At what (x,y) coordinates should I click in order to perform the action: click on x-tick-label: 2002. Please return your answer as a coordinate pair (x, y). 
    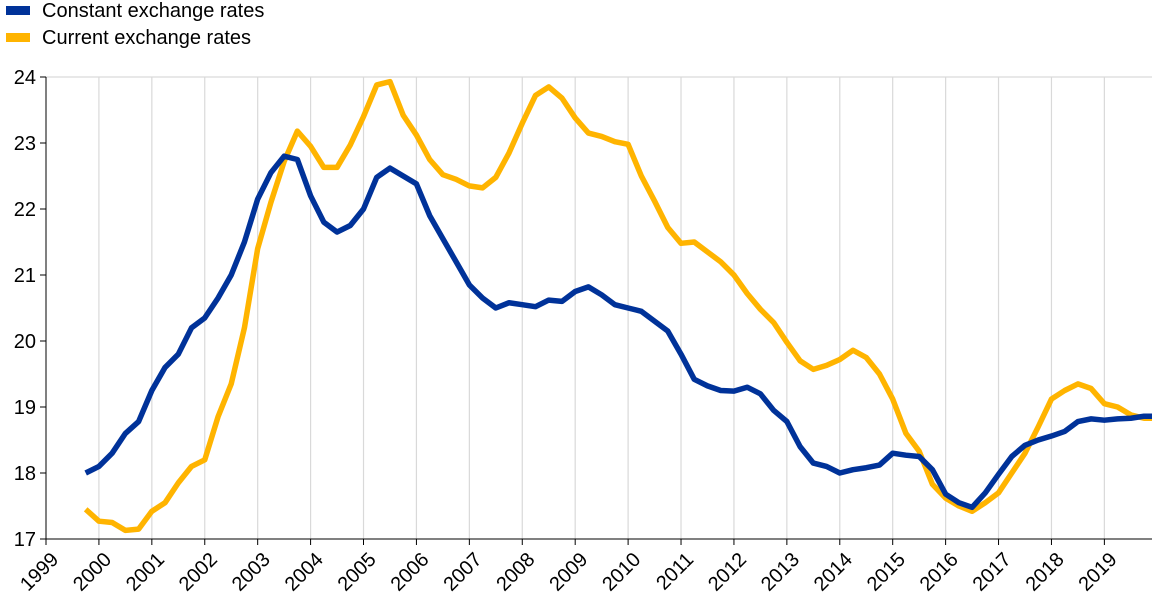
    Looking at the image, I should click on (198, 572).